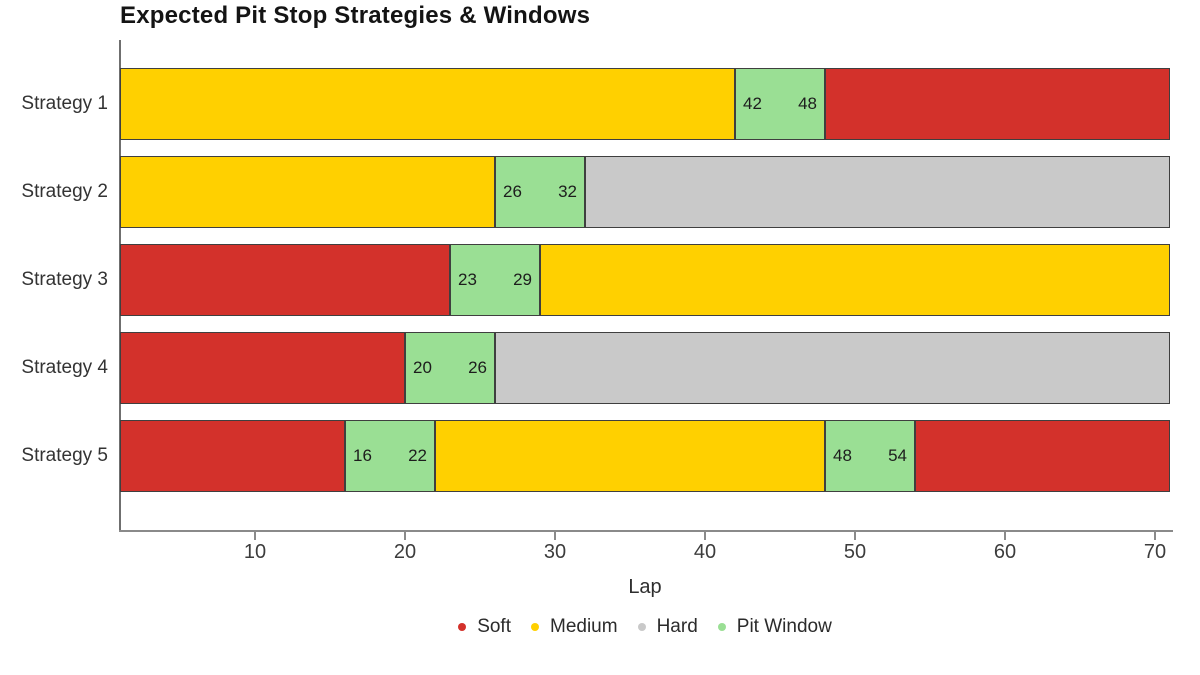  Describe the element at coordinates (705, 552) in the screenshot. I see `x-axis-tick-label: 40` at that location.